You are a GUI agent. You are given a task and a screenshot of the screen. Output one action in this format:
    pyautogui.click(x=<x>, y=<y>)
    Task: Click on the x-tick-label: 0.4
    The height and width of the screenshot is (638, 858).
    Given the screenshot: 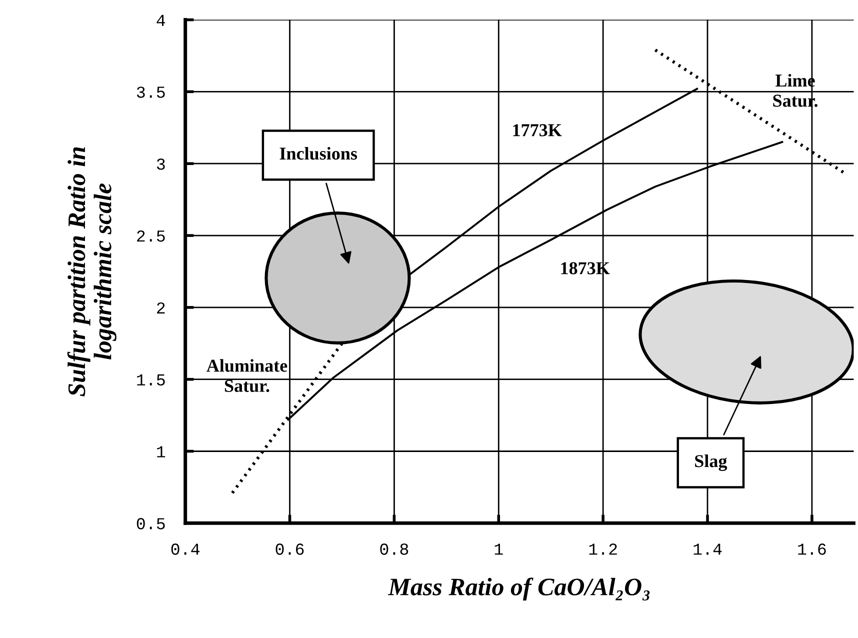 What is the action you would take?
    pyautogui.click(x=185, y=549)
    